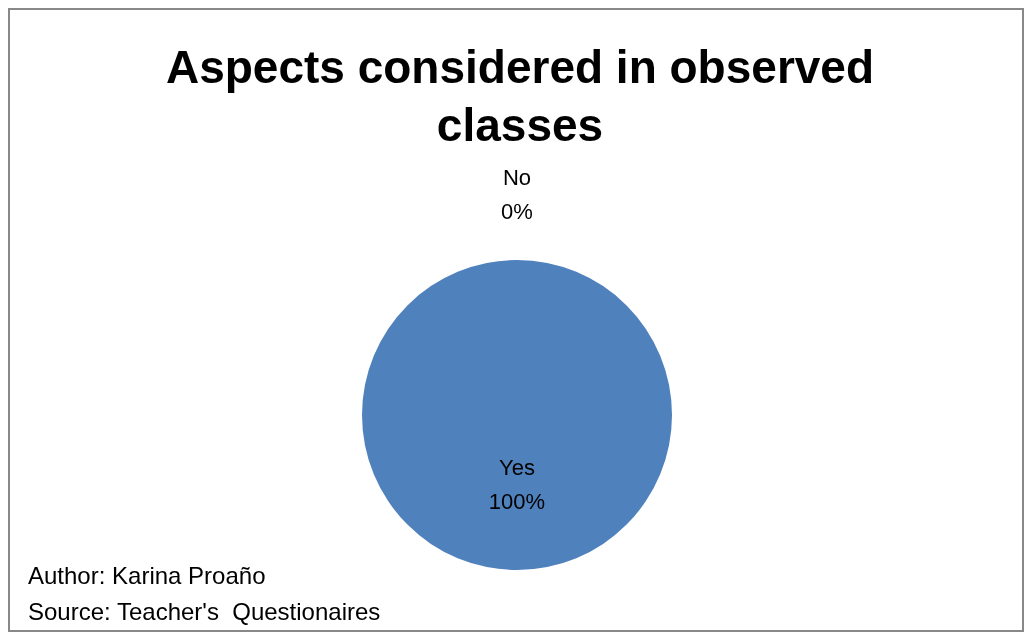 The height and width of the screenshot is (642, 1034). What do you see at coordinates (517, 467) in the screenshot?
I see `slice-label: Yes` at bounding box center [517, 467].